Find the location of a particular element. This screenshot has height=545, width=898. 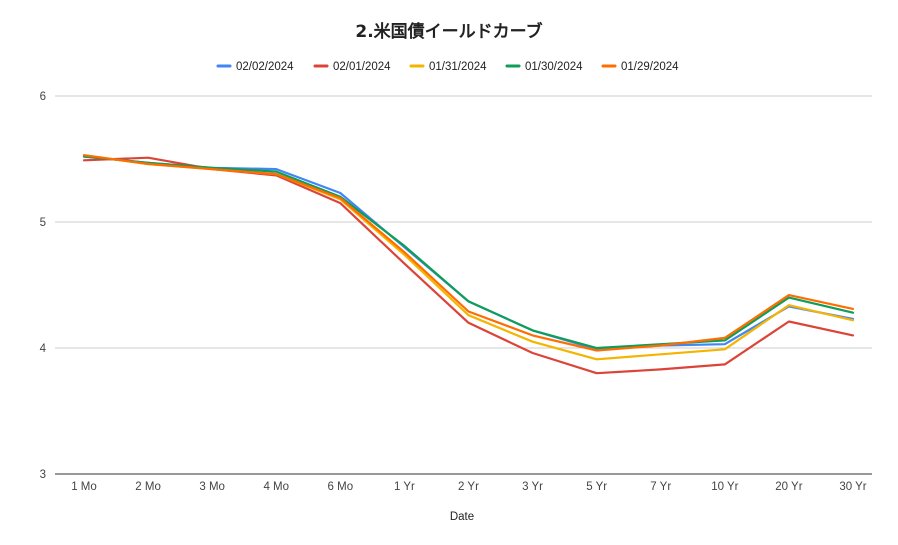

y-tick-label: 3 is located at coordinates (43, 475).